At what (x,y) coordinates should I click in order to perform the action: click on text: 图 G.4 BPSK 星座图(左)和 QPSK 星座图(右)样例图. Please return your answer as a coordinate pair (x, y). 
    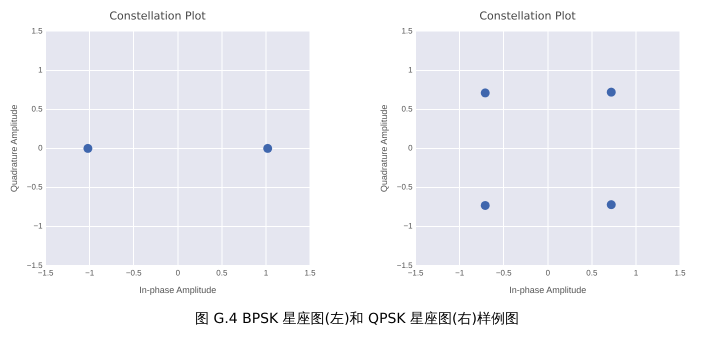
    Looking at the image, I should click on (357, 319).